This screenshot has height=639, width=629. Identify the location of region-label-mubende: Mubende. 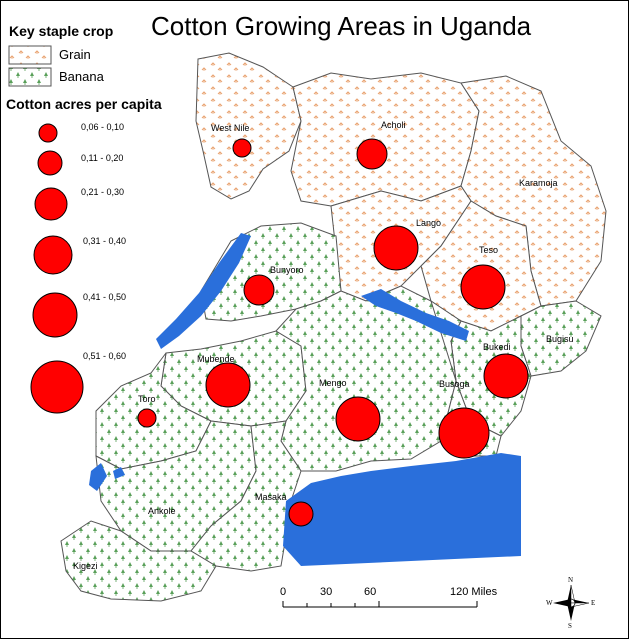
(216, 359).